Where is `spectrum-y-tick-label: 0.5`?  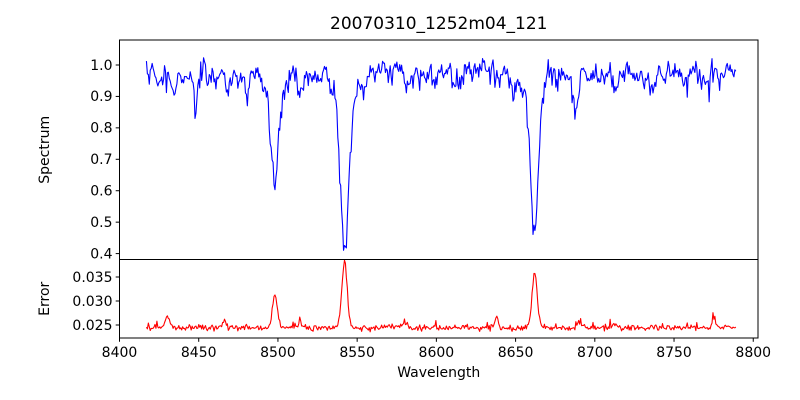
spectrum-y-tick-label: 0.5 is located at coordinates (101, 223).